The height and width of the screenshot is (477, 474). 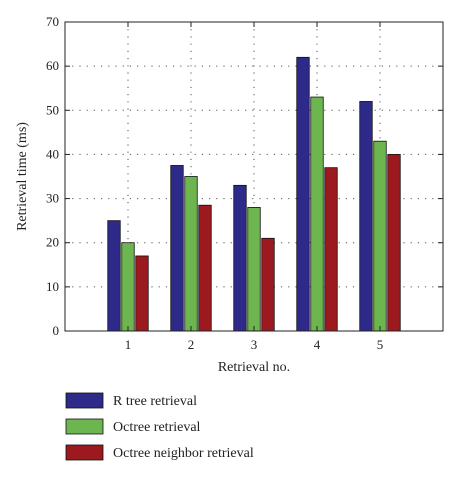 What do you see at coordinates (157, 427) in the screenshot?
I see `legend-label: Octree retrieval` at bounding box center [157, 427].